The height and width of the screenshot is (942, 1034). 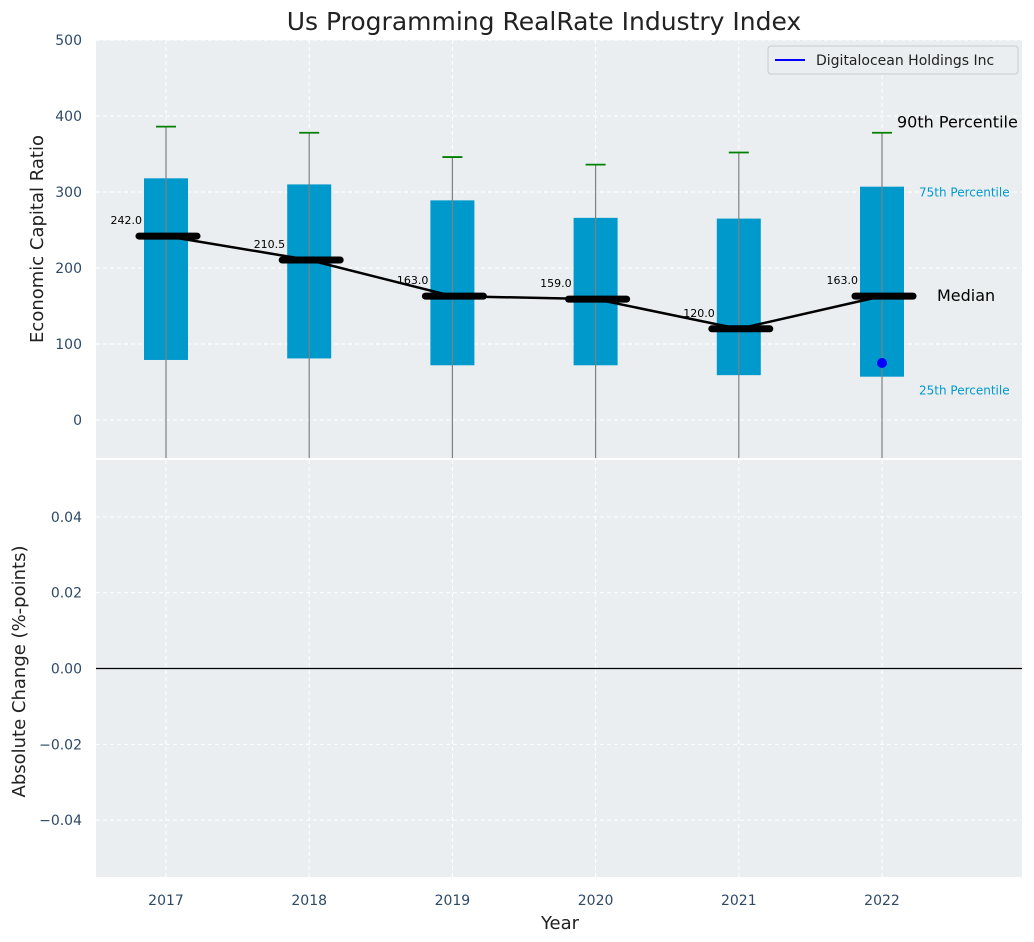 What do you see at coordinates (309, 901) in the screenshot?
I see `x-tick-label: 2018` at bounding box center [309, 901].